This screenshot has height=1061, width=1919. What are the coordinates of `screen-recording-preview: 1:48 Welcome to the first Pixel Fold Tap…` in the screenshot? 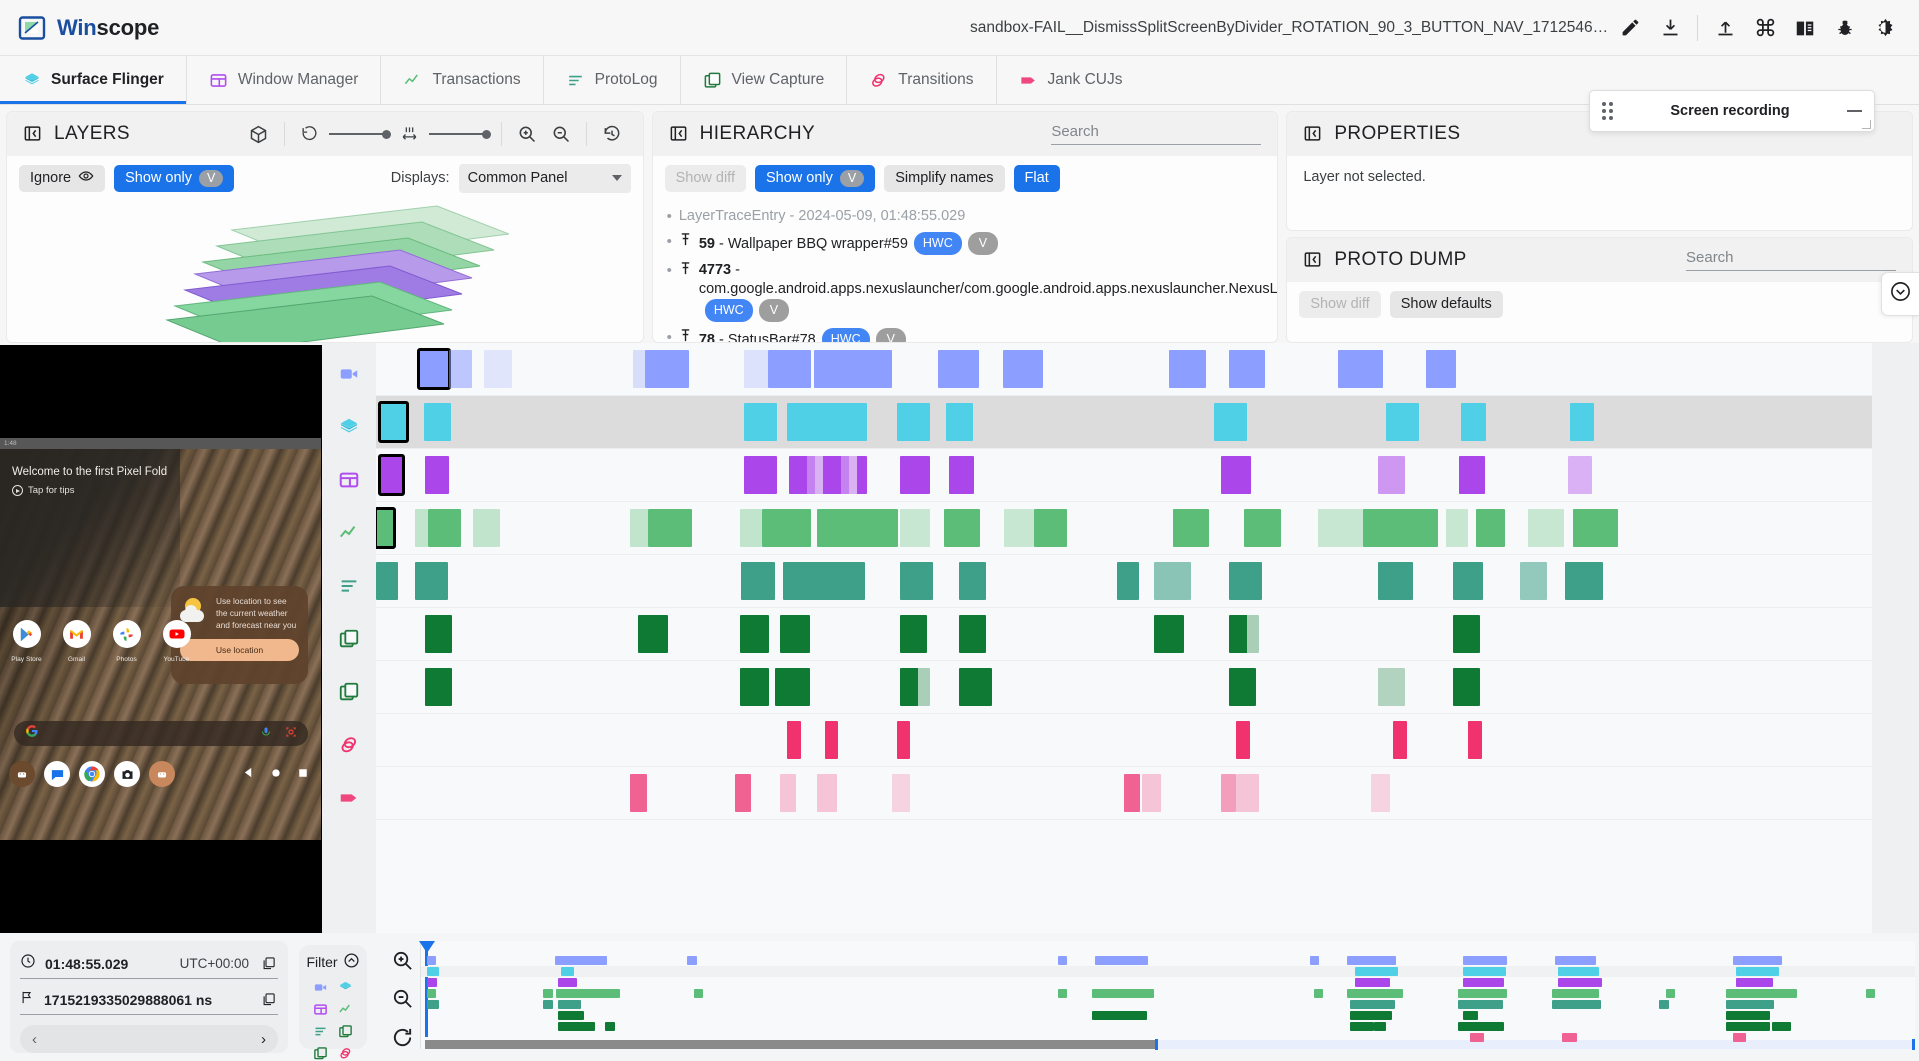 It's located at (161, 639).